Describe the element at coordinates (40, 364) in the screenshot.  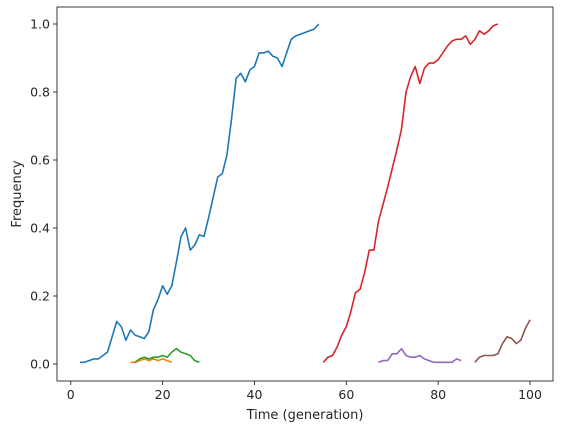
I see `y-tick-label: 0.0` at that location.